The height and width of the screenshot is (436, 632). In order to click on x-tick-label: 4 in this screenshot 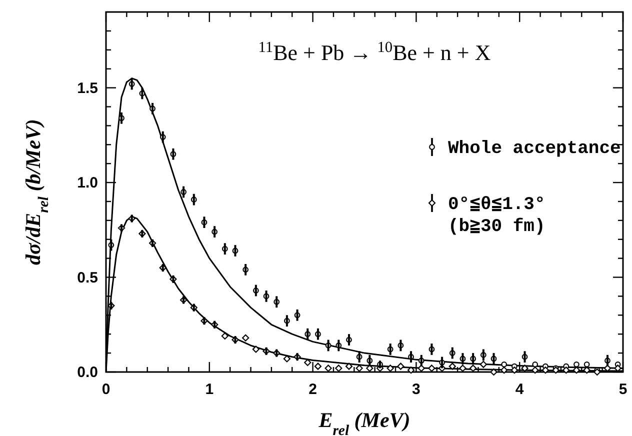, I will do `click(519, 389)`.